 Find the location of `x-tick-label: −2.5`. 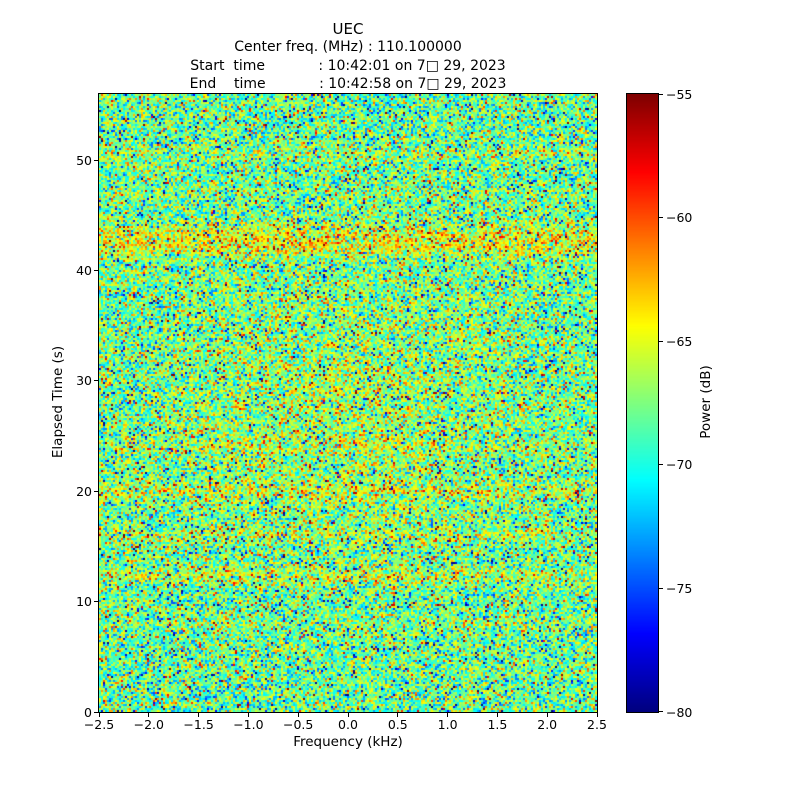

x-tick-label: −2.5 is located at coordinates (99, 724).